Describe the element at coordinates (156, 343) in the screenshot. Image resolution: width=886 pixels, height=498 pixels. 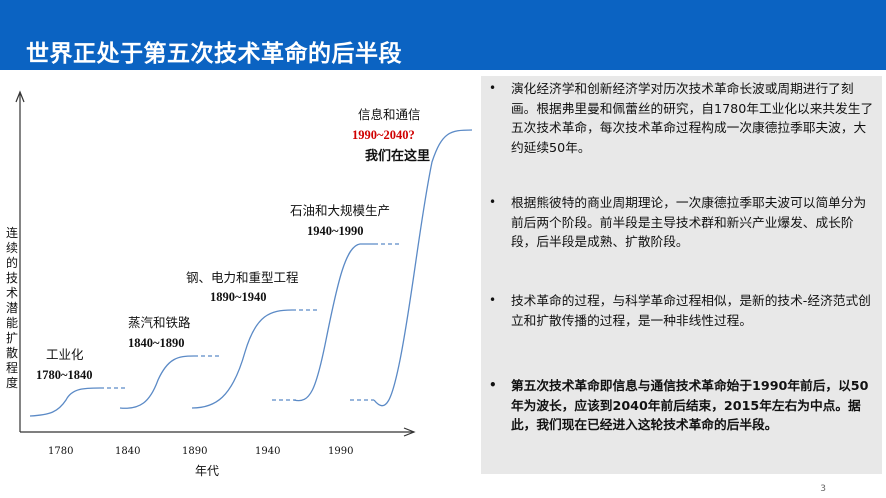
I see `stage-years-2: 1840~1890` at that location.